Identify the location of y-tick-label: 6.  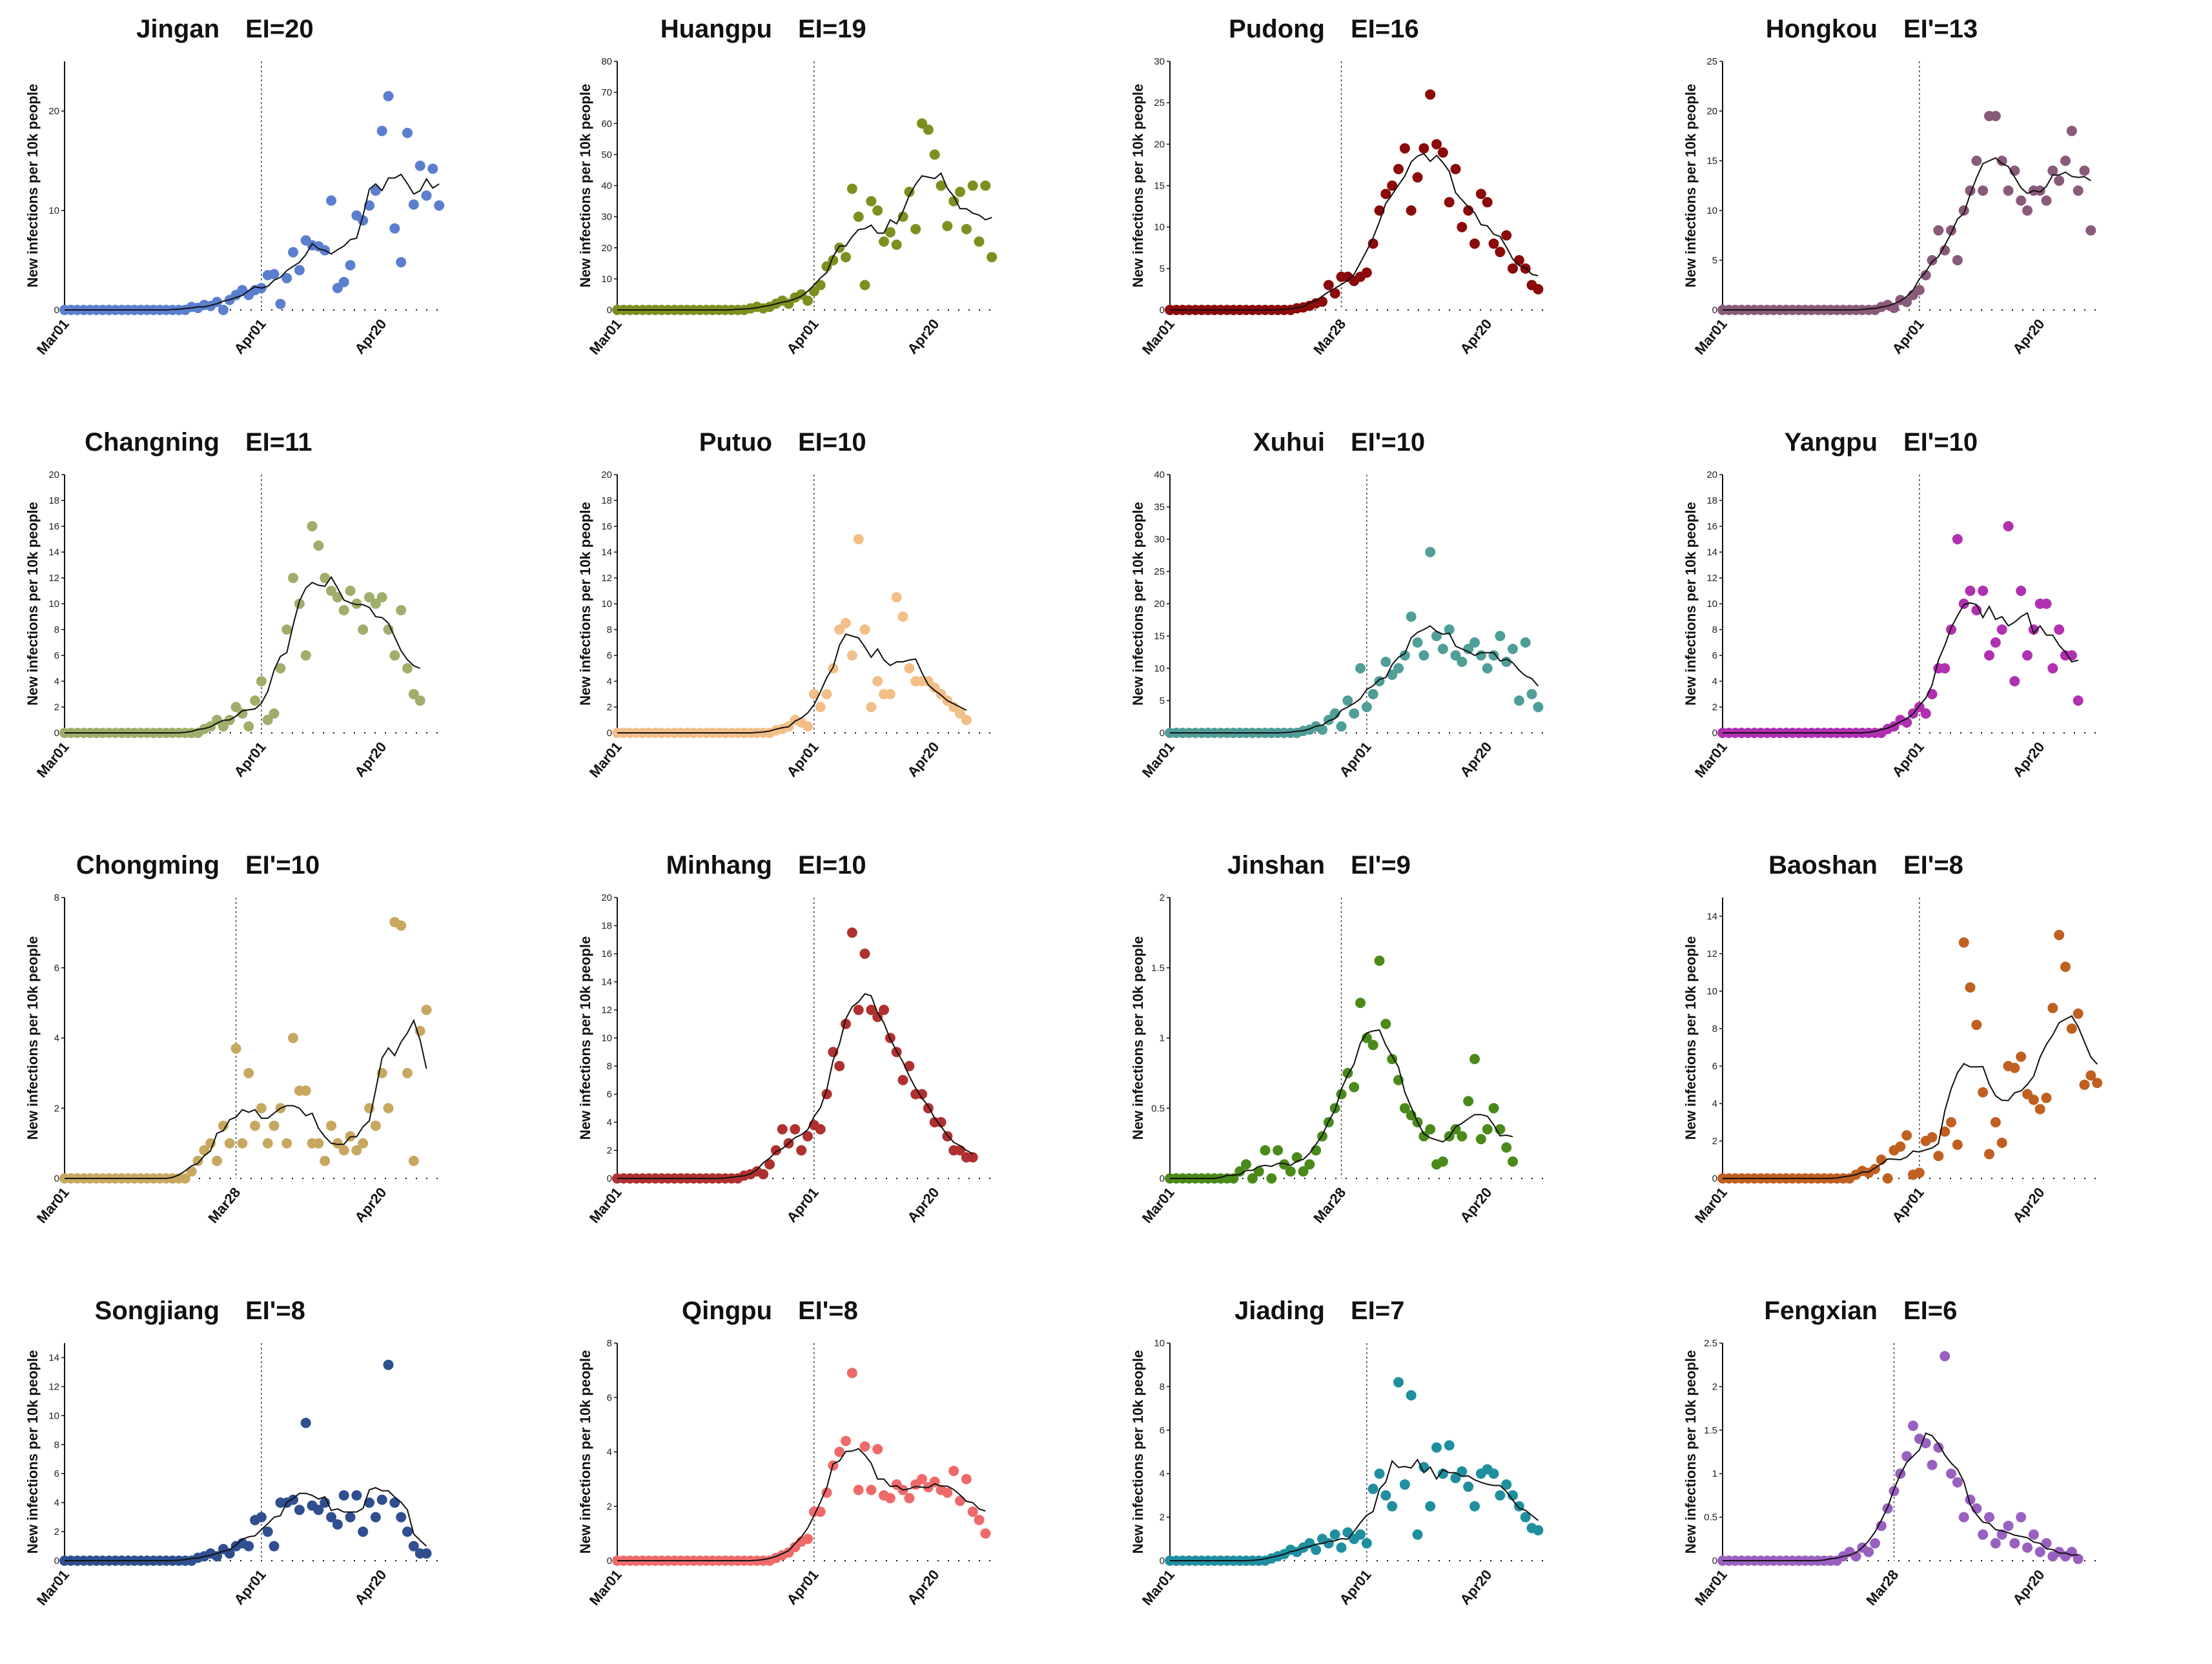
(1162, 1430).